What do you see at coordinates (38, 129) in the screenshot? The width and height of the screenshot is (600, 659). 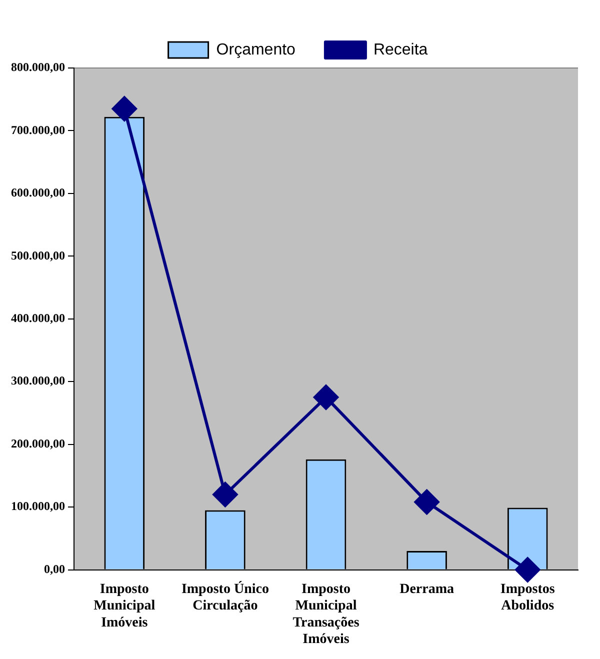 I see `y-tick-label: 700.000,00` at bounding box center [38, 129].